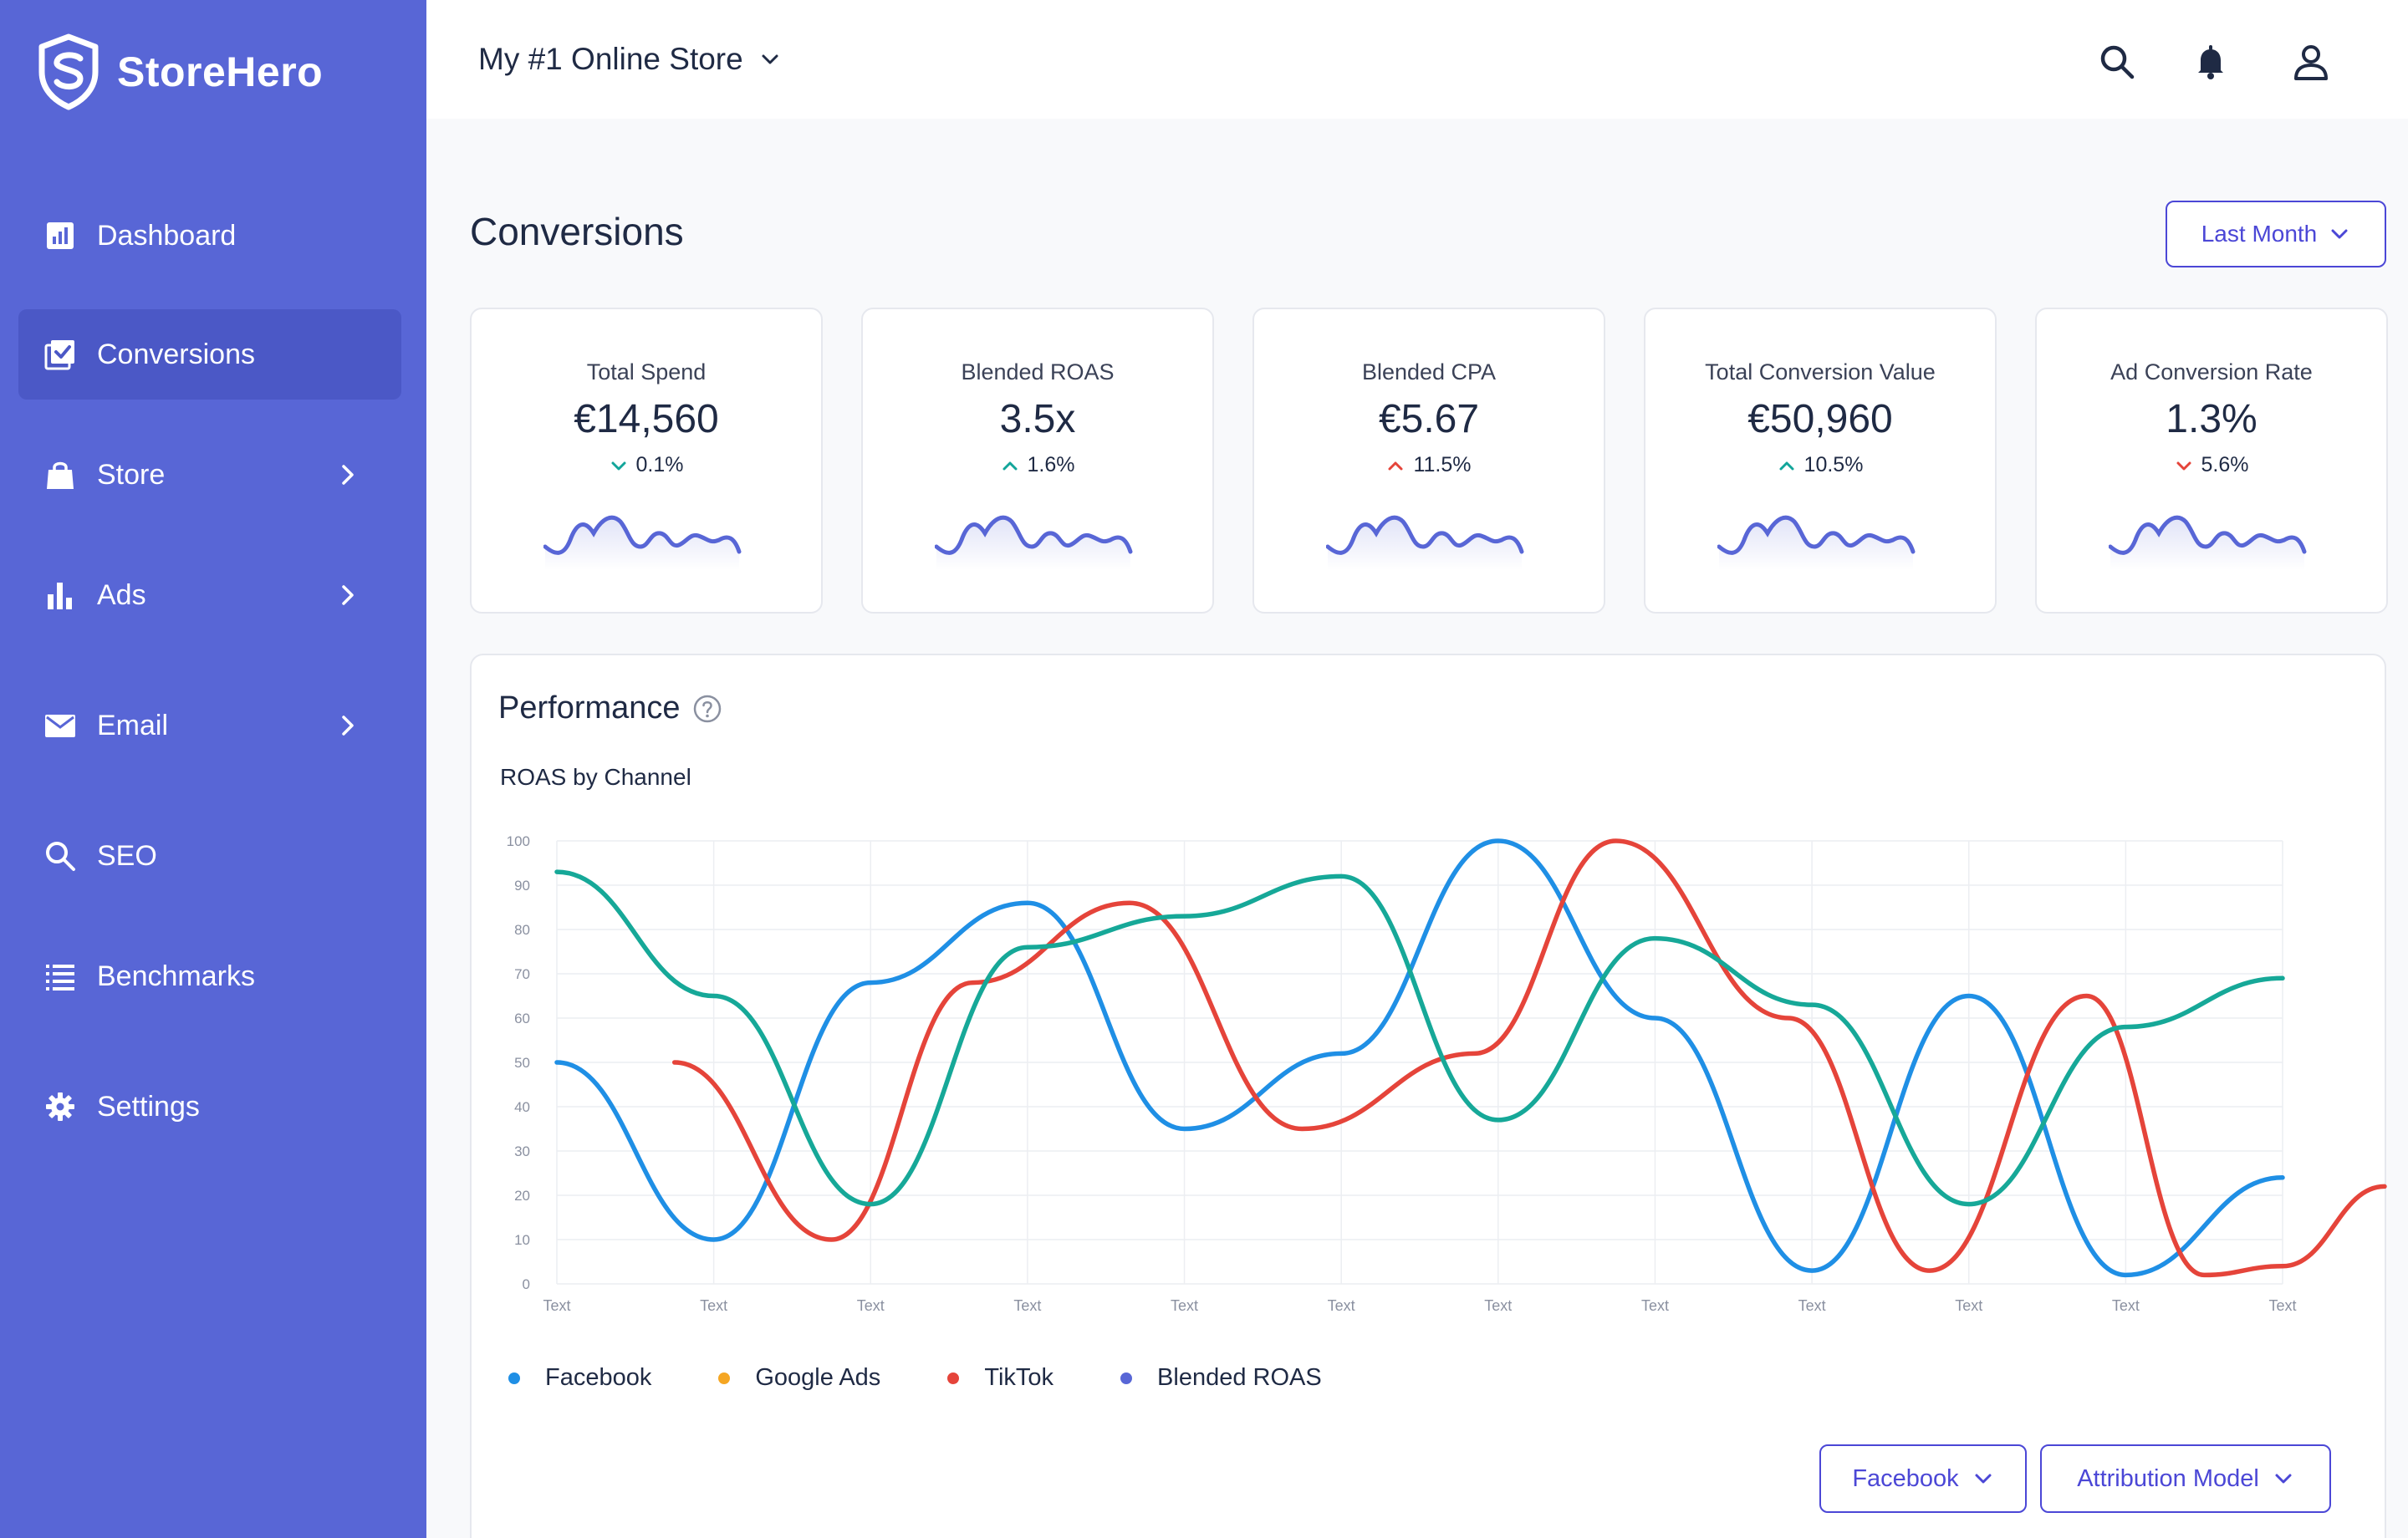  I want to click on chart-legend: Facebook Google Ads TikTok Blended ROAS, so click(949, 1378).